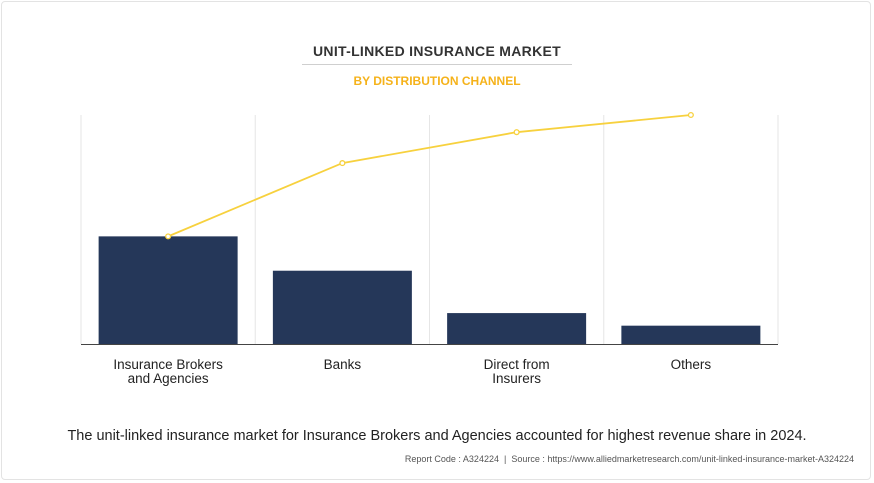 The width and height of the screenshot is (874, 483). What do you see at coordinates (168, 364) in the screenshot?
I see `x-tick-label-0-line-0: Insurance Brokers` at bounding box center [168, 364].